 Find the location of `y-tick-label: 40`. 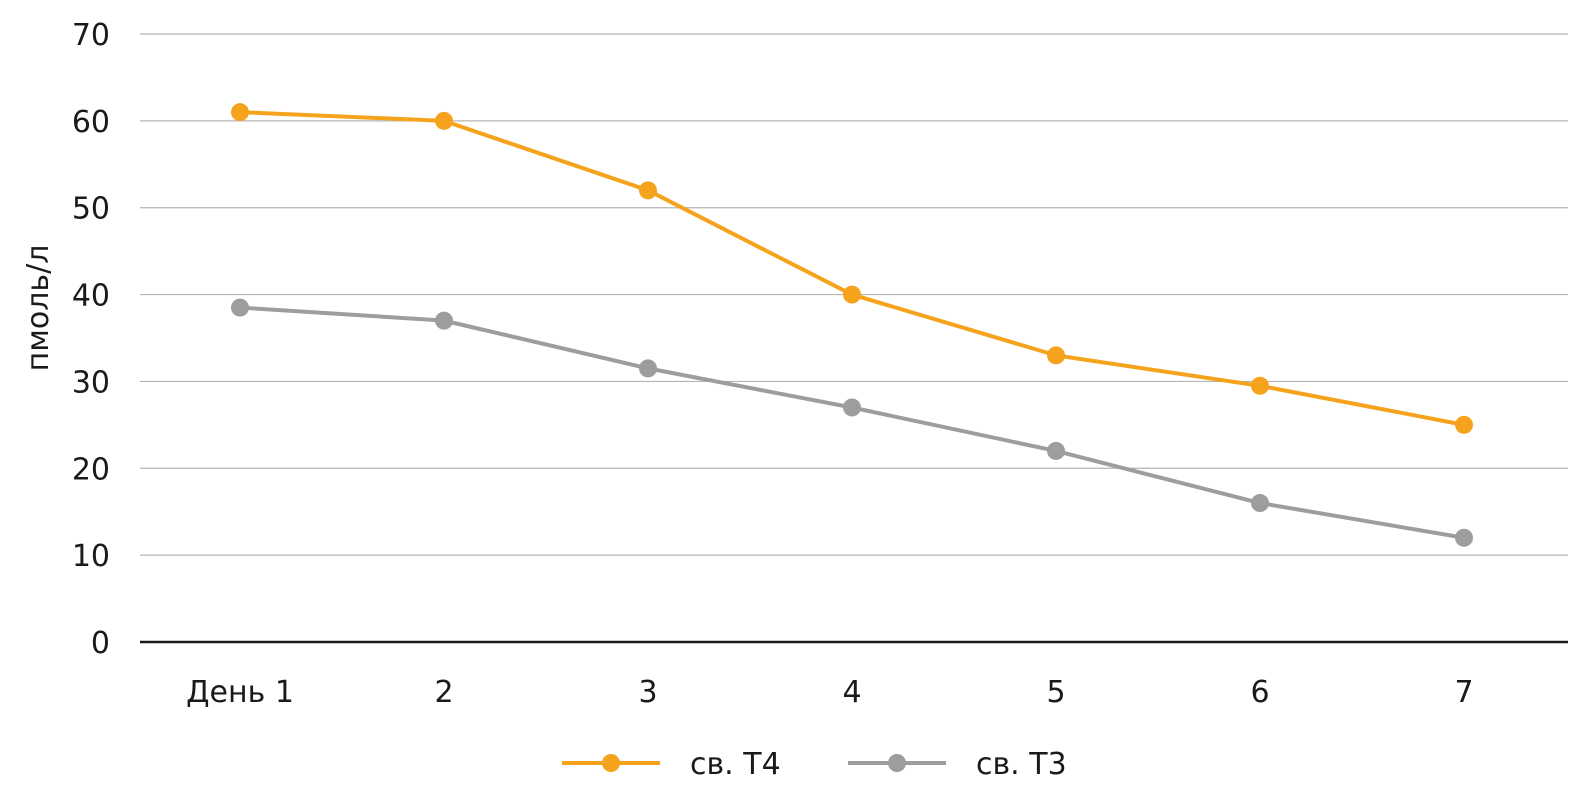

y-tick-label: 40 is located at coordinates (91, 296).